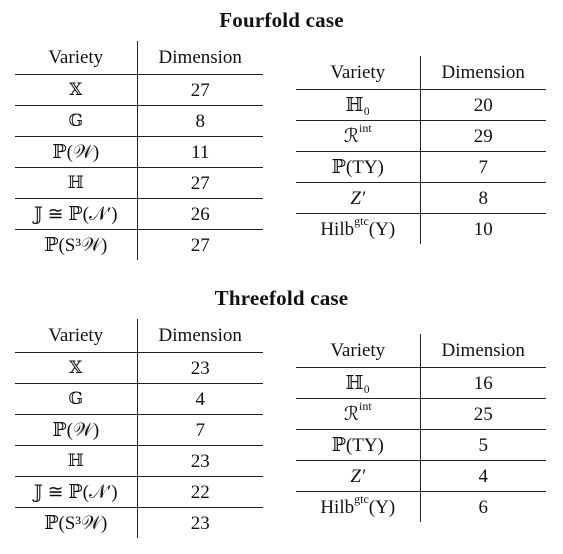  I want to click on table-row: ℙ(TY) 5, so click(421, 445).